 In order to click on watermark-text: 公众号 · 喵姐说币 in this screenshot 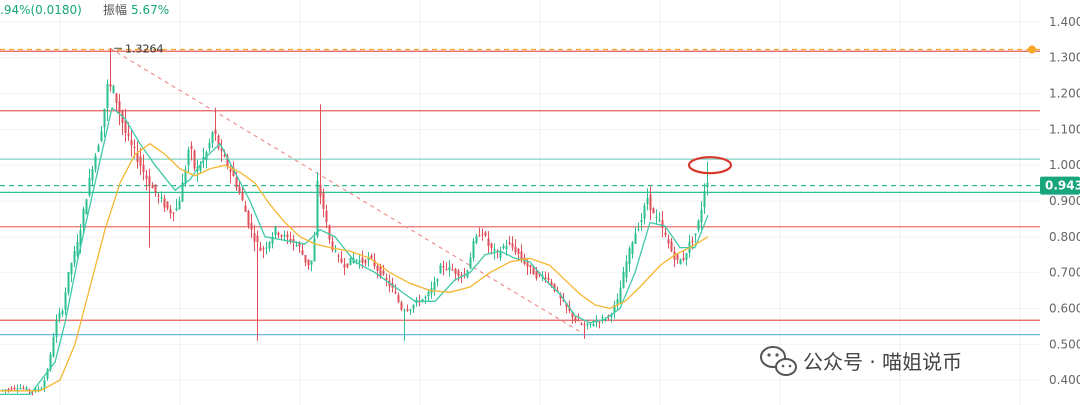, I will do `click(882, 362)`.